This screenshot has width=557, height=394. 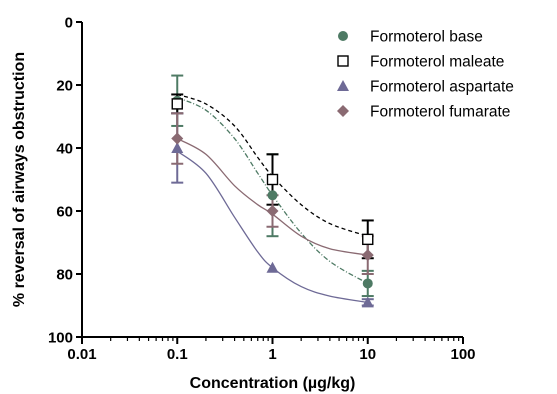 I want to click on x-tick-label: 0.01, so click(x=81, y=354).